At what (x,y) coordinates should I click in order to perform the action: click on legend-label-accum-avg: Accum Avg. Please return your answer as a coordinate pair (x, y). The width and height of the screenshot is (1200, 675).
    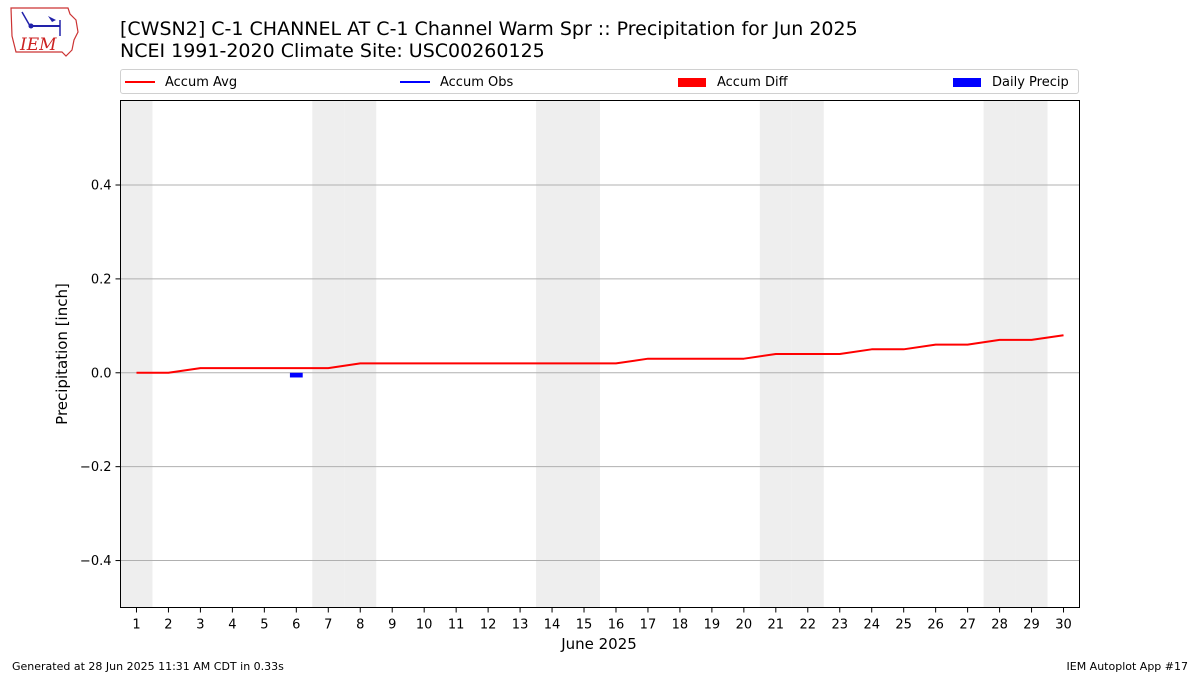
    Looking at the image, I should click on (201, 82).